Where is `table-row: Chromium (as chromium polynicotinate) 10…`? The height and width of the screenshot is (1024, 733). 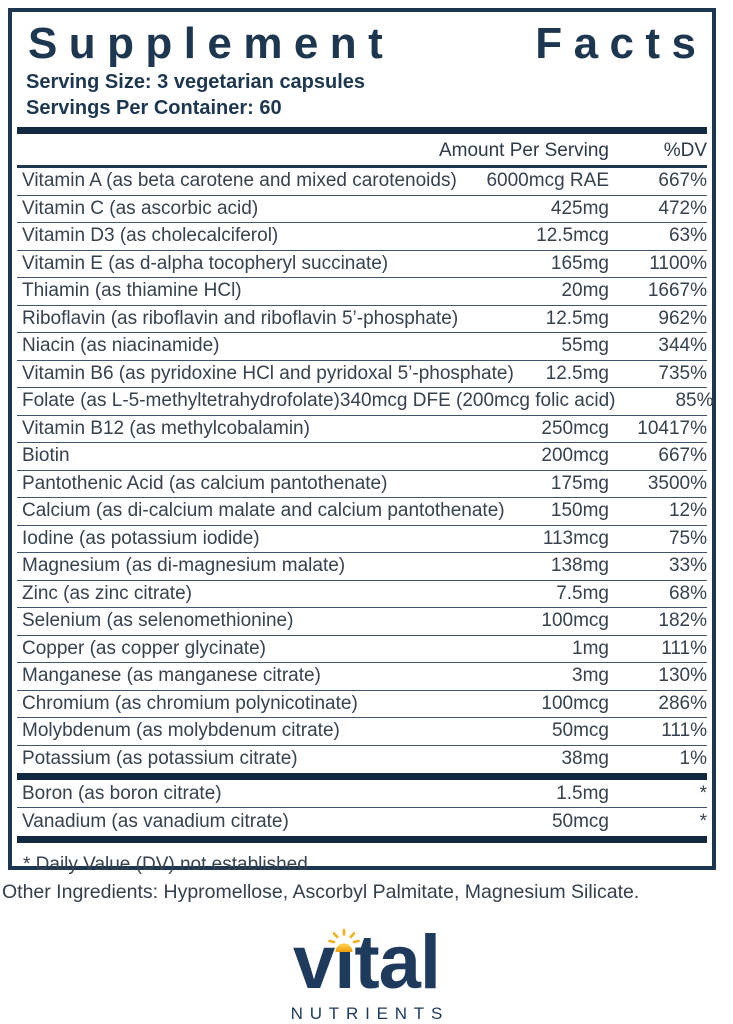
table-row: Chromium (as chromium polynicotinate) 10… is located at coordinates (362, 704).